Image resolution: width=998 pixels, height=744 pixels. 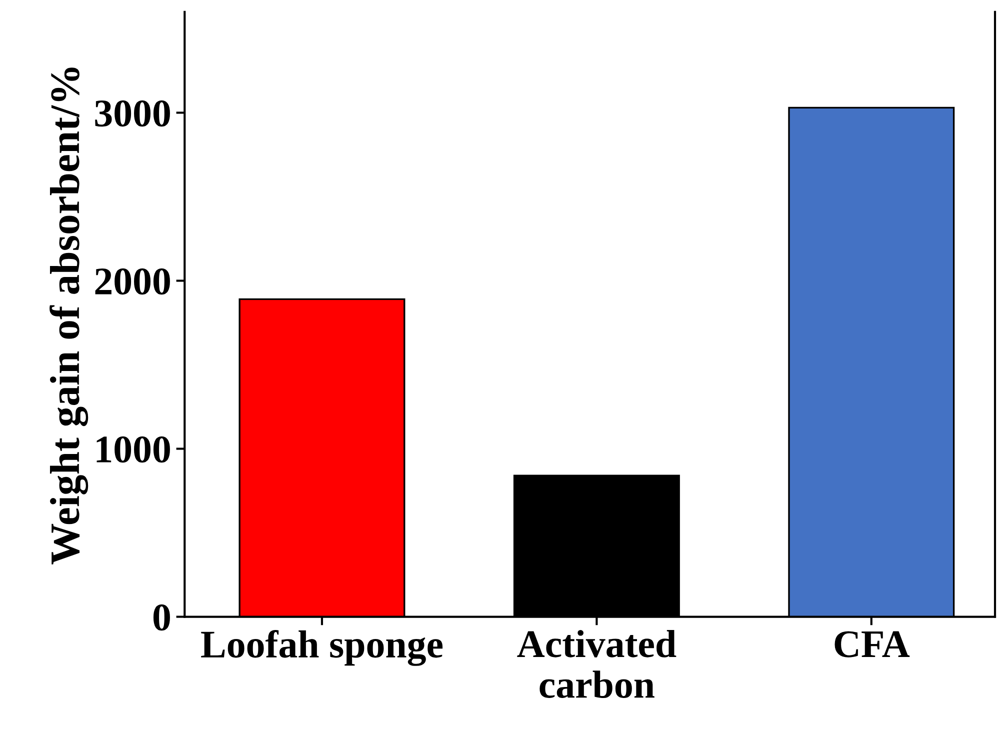 What do you see at coordinates (872, 644) in the screenshot?
I see `x-tick-label: CFA` at bounding box center [872, 644].